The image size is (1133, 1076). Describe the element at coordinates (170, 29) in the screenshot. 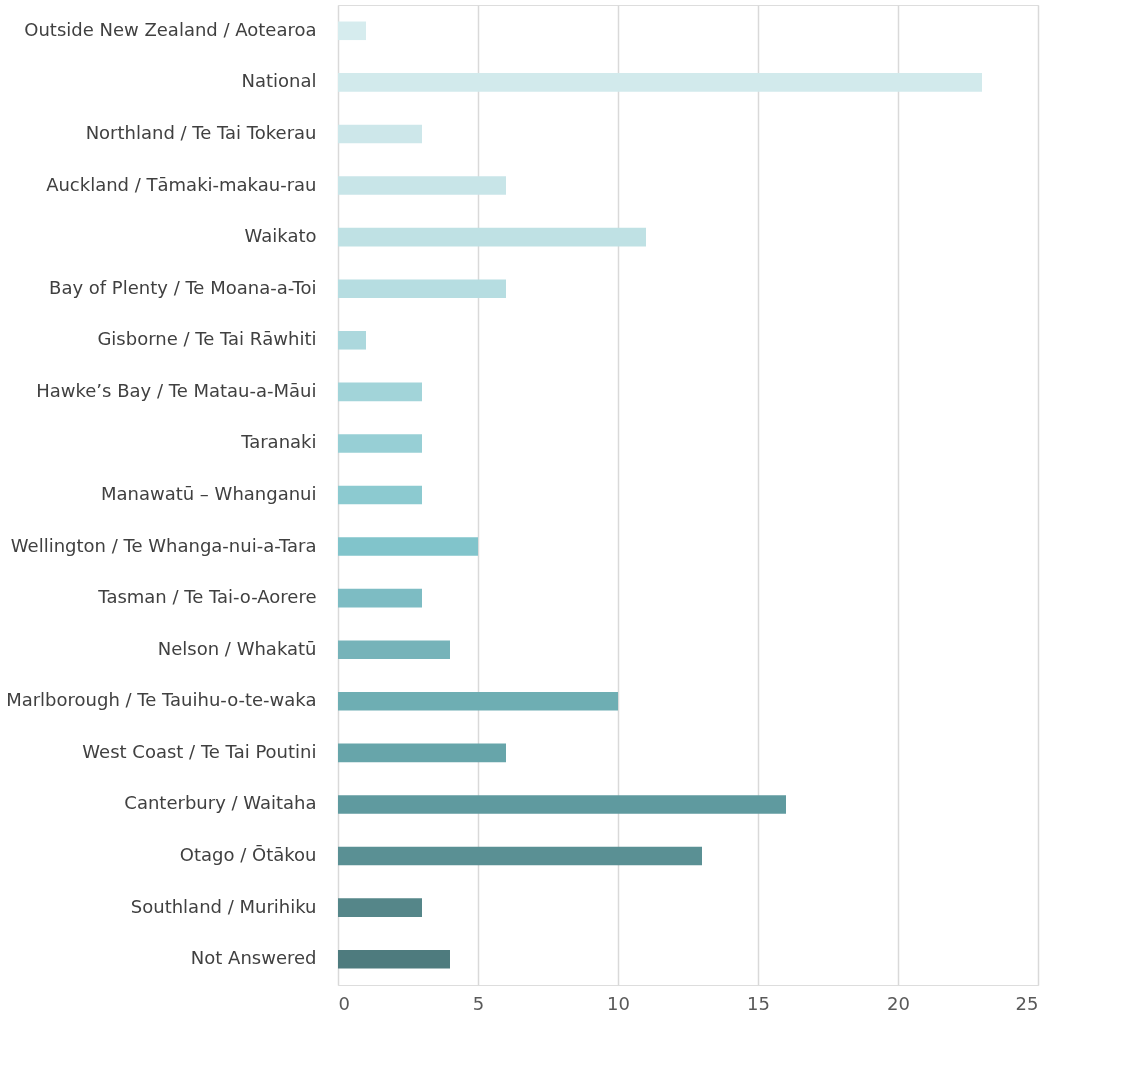

I see `y-tick-label: Outside New Zealand / Aotearoa` at that location.